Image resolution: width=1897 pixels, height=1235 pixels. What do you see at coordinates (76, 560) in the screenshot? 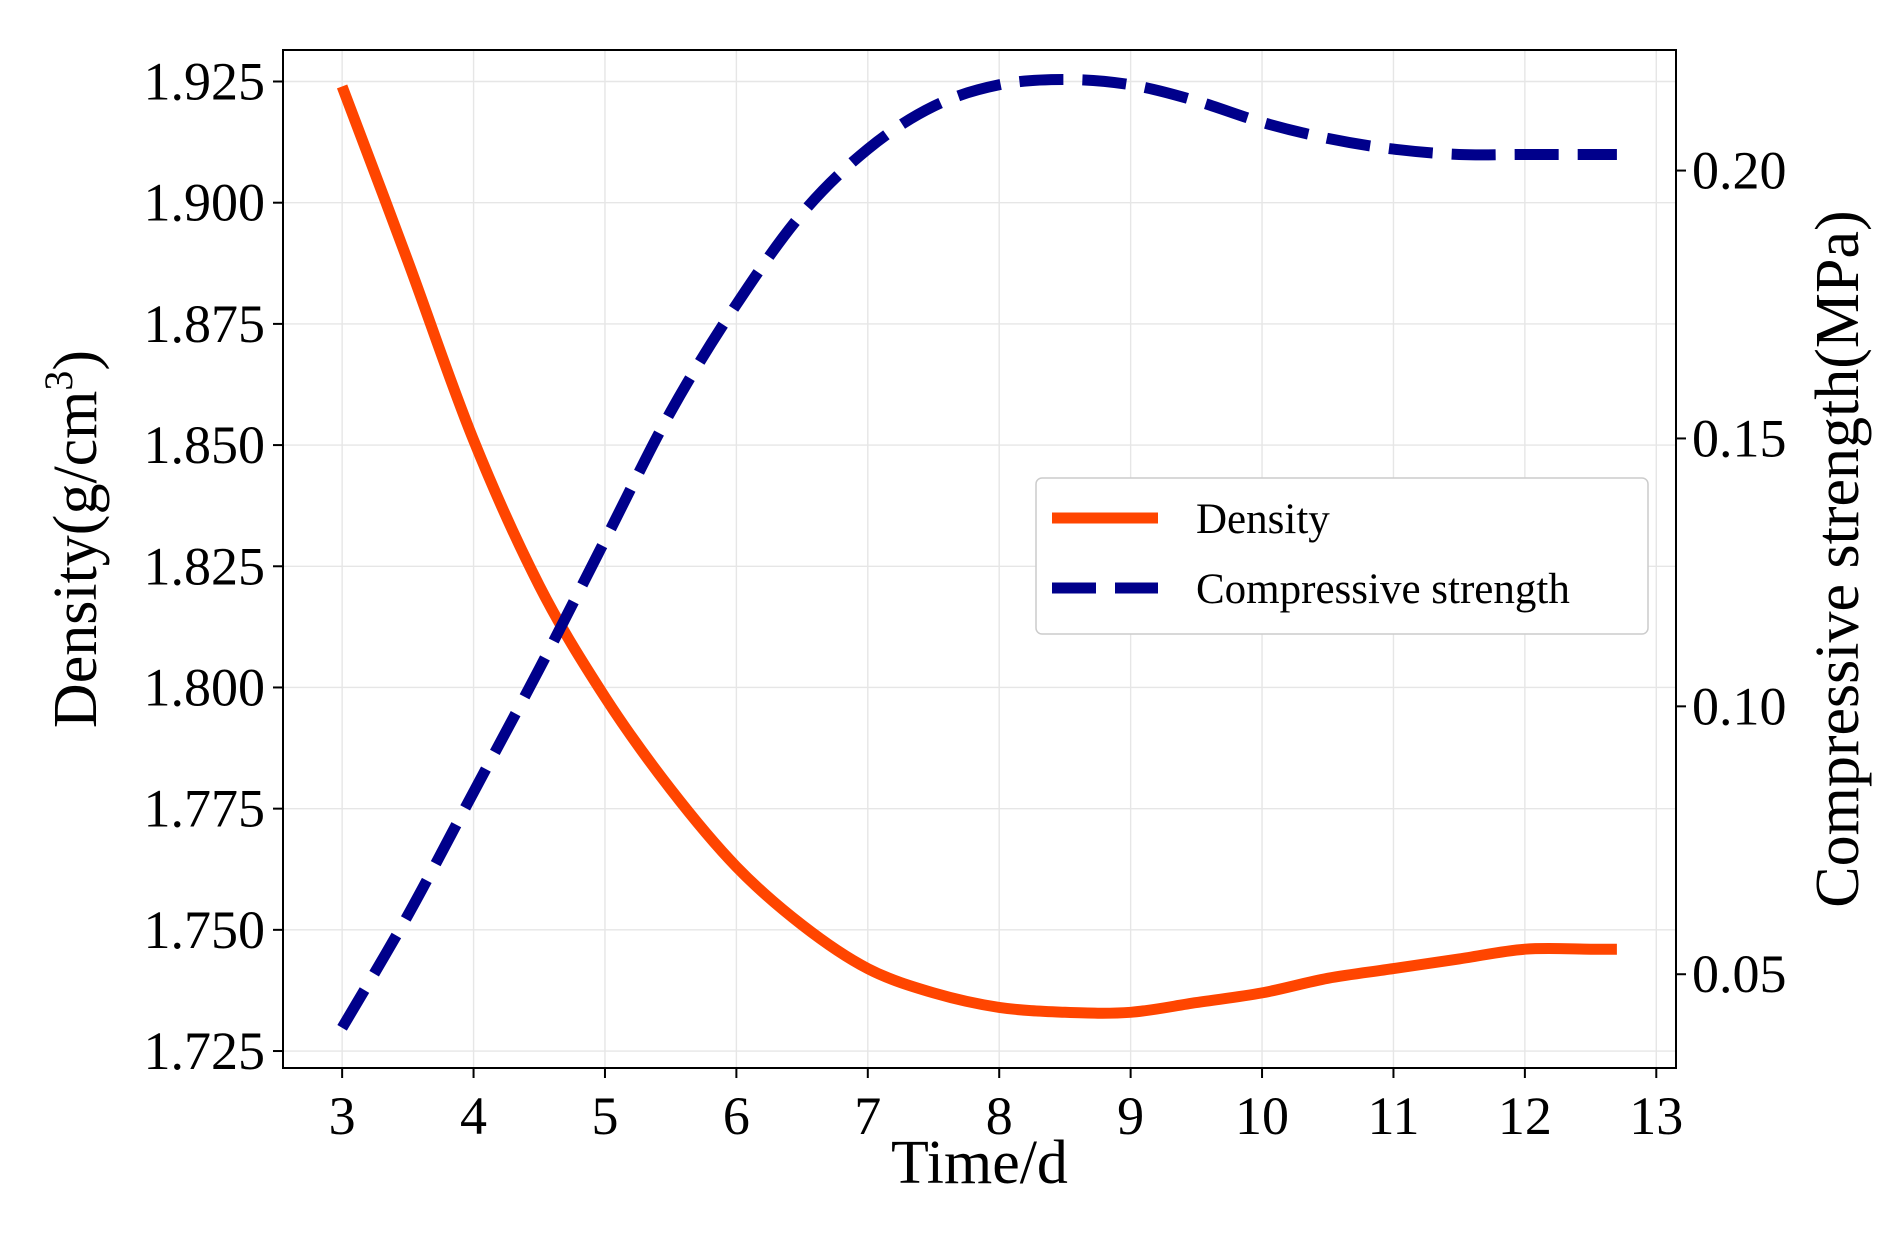
I see `y-axis-left-title-main: Density(g/cm` at bounding box center [76, 560].